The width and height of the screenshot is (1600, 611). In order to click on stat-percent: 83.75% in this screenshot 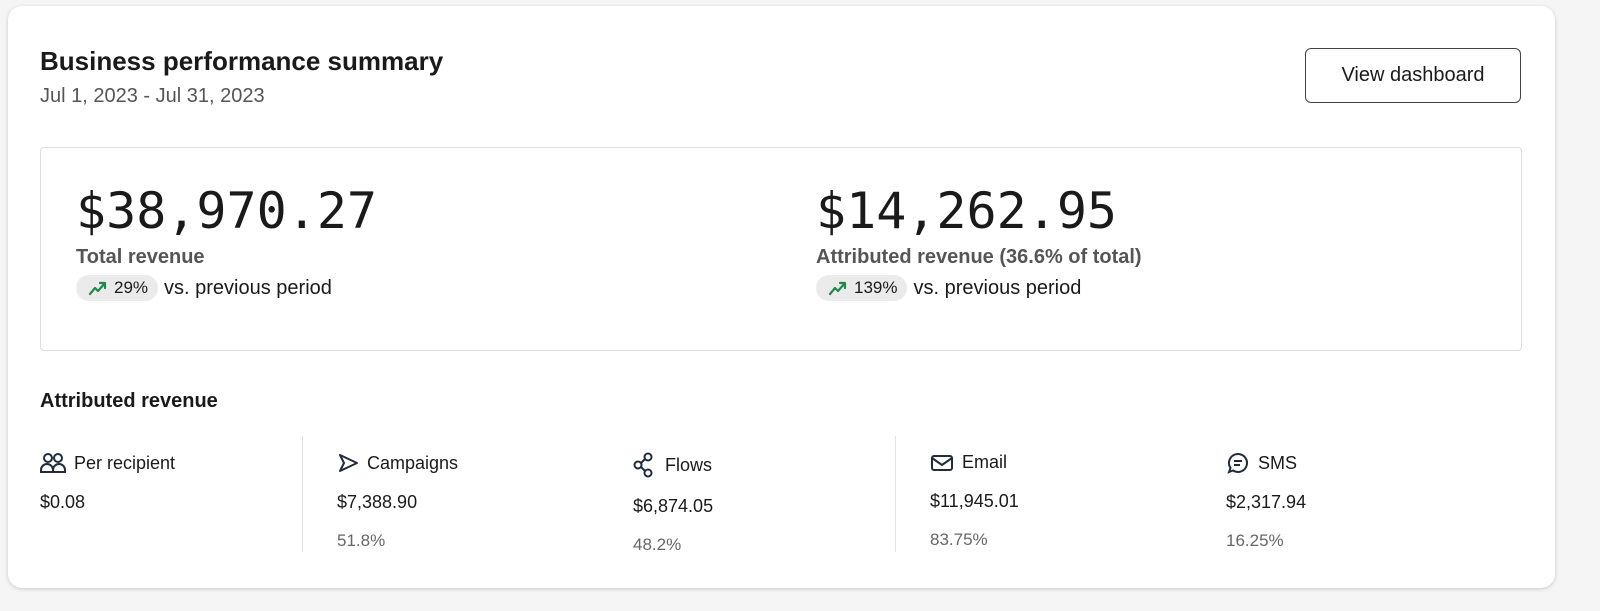, I will do `click(959, 539)`.